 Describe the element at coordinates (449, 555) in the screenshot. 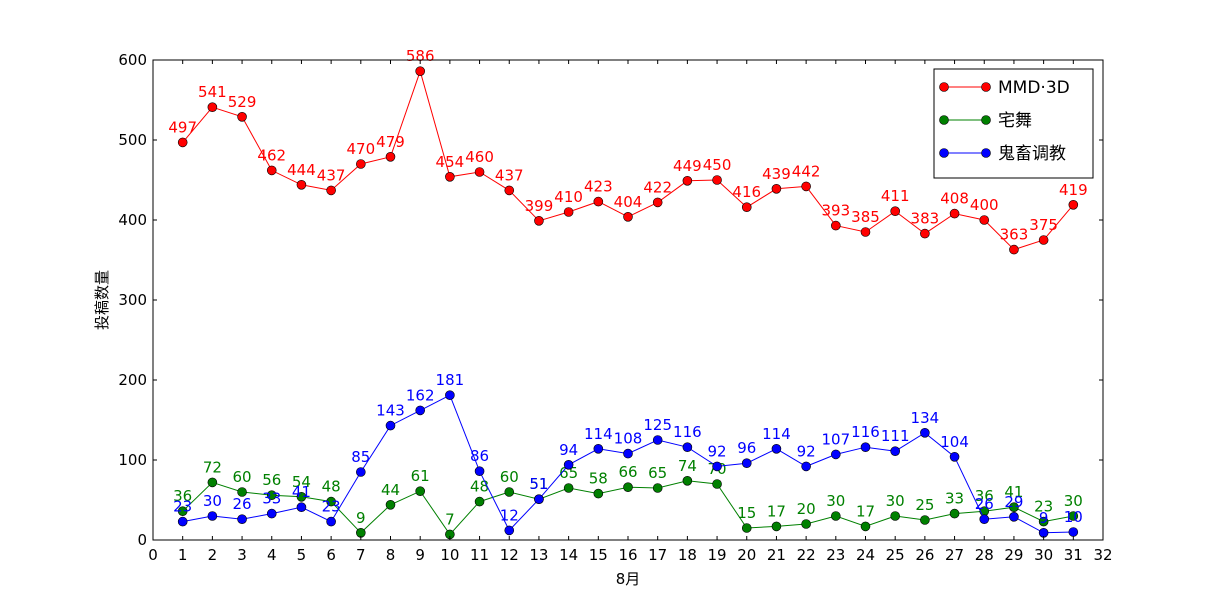

I see `x-tick-label: 10` at that location.